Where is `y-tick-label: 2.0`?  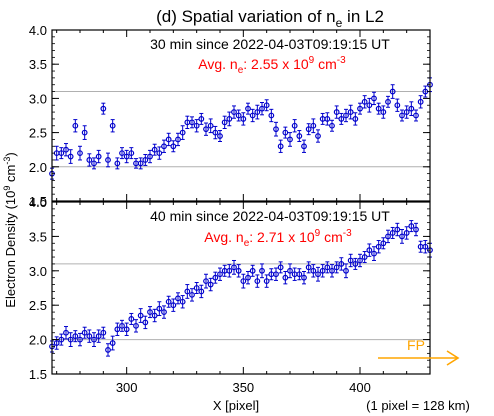 y-tick-label: 2.0 is located at coordinates (38, 167).